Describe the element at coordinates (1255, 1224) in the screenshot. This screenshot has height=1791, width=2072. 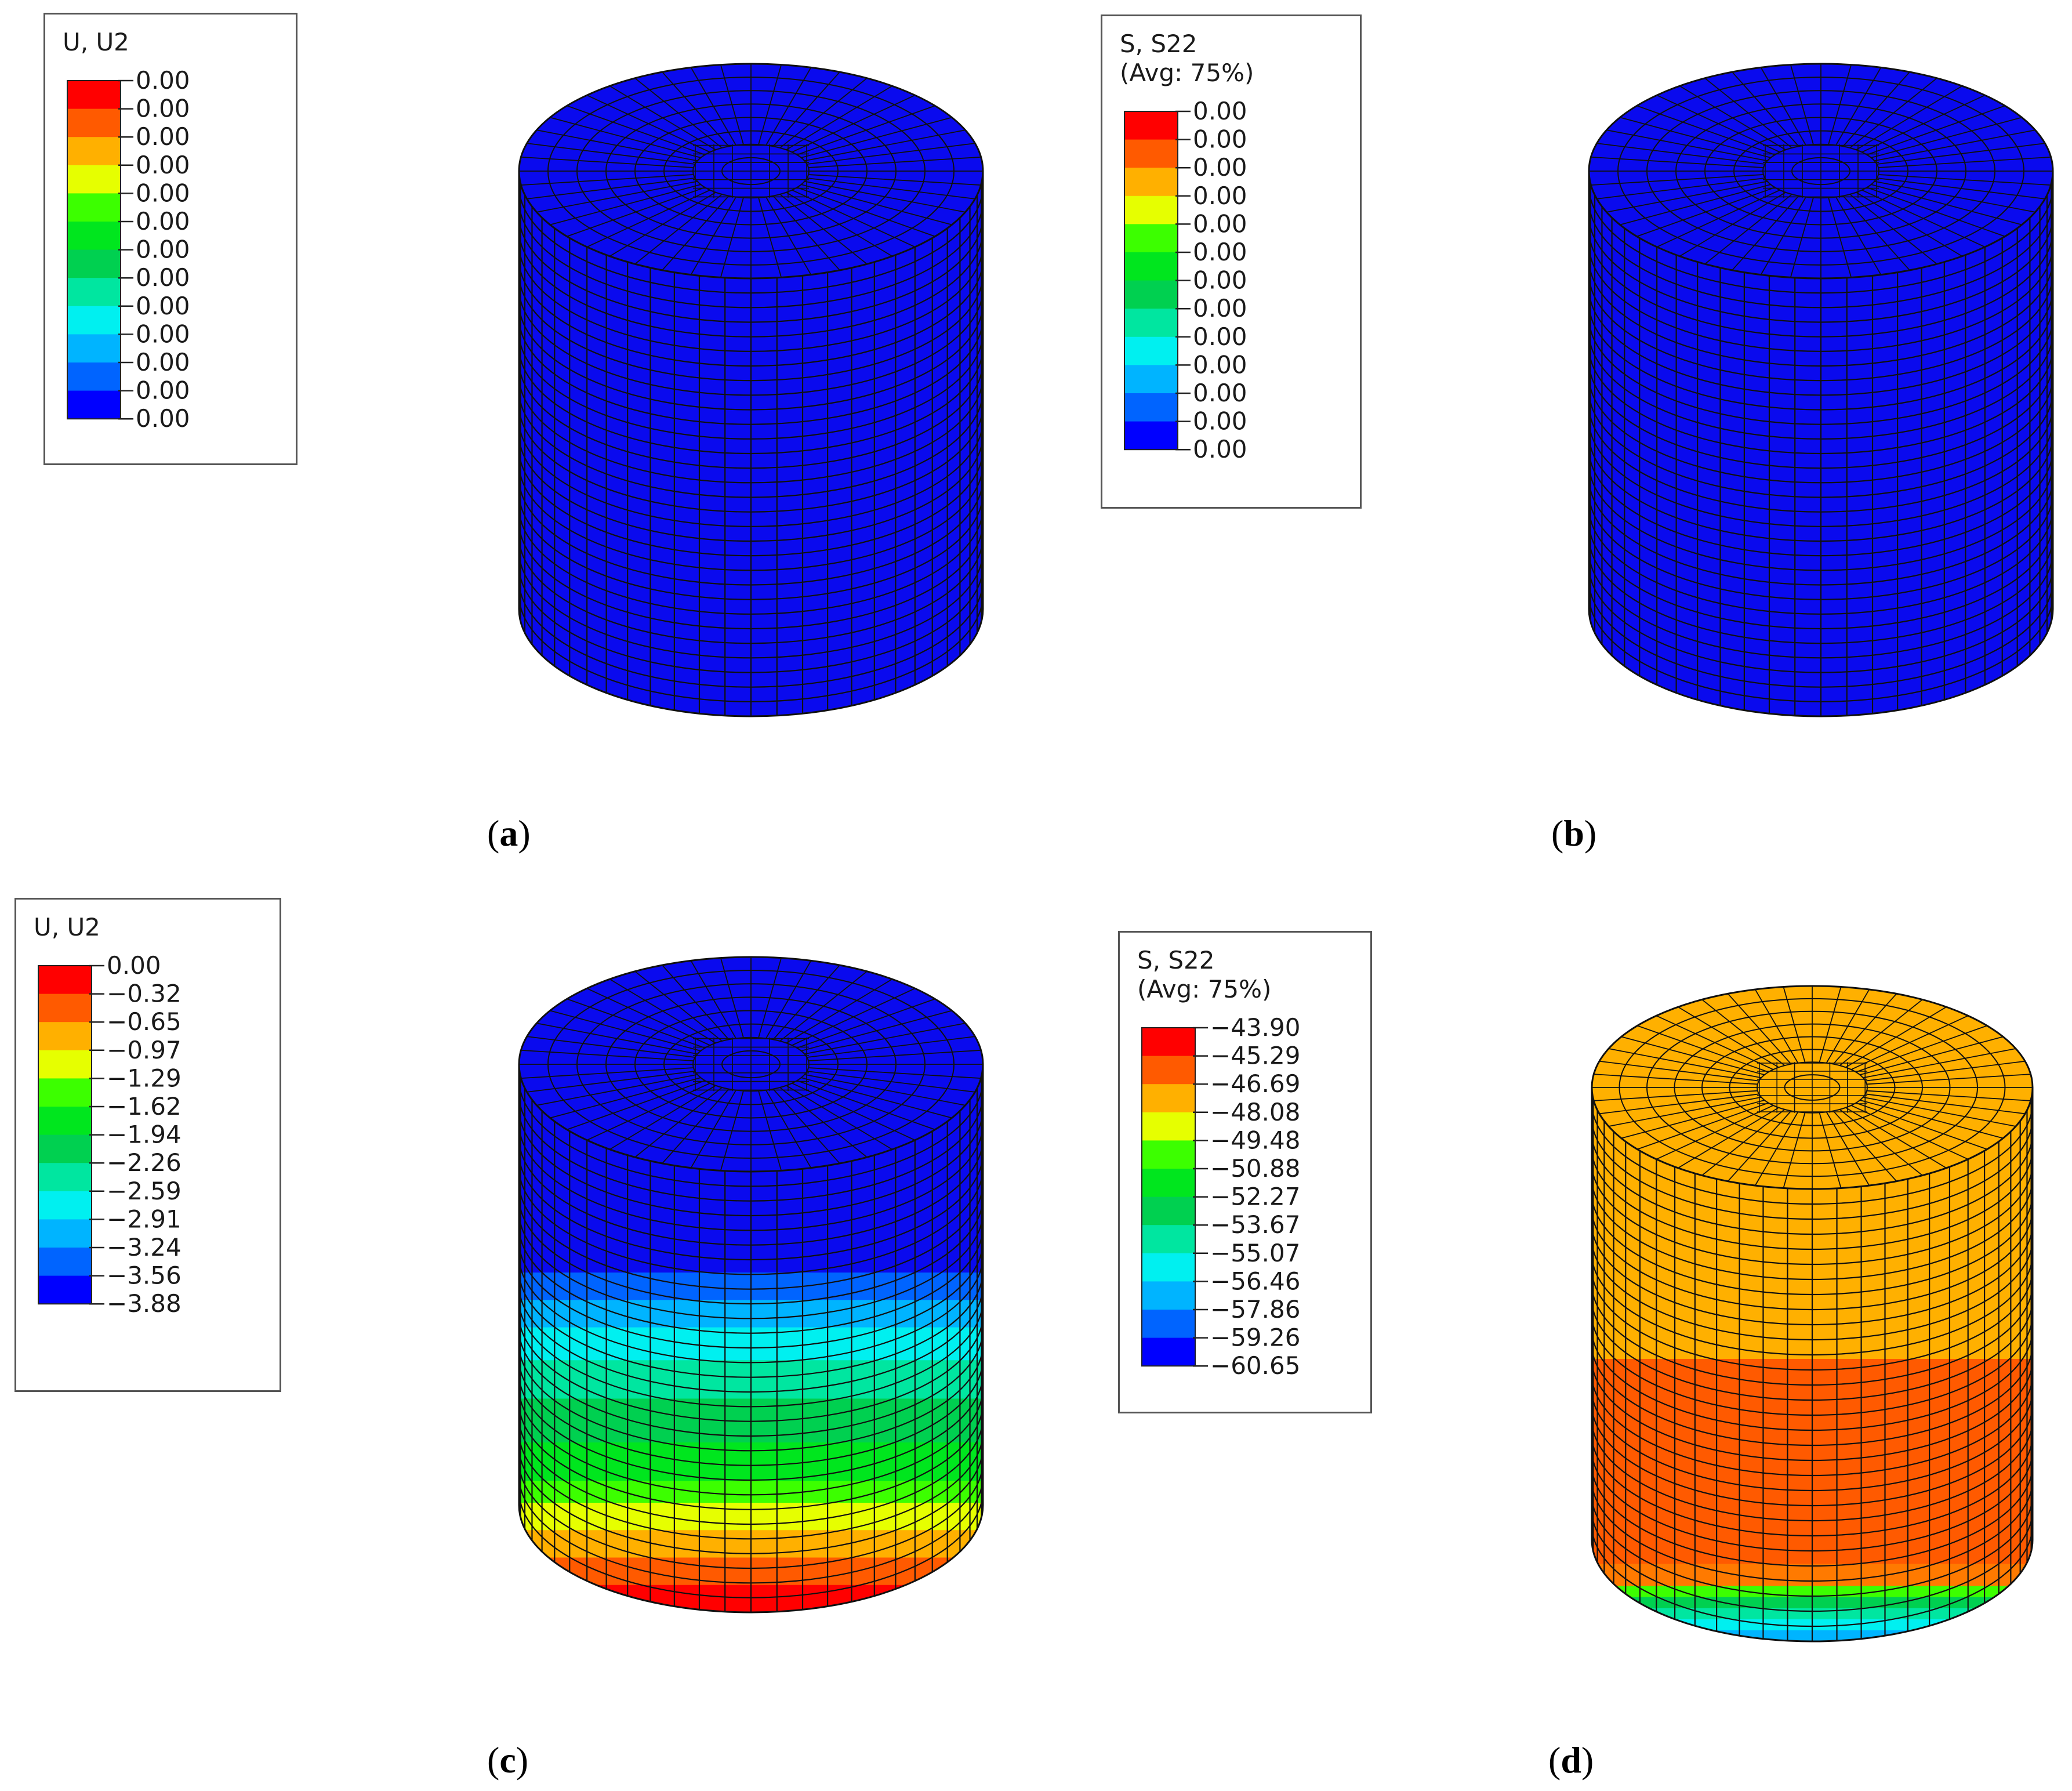
I see `legend-value: −53.67` at that location.